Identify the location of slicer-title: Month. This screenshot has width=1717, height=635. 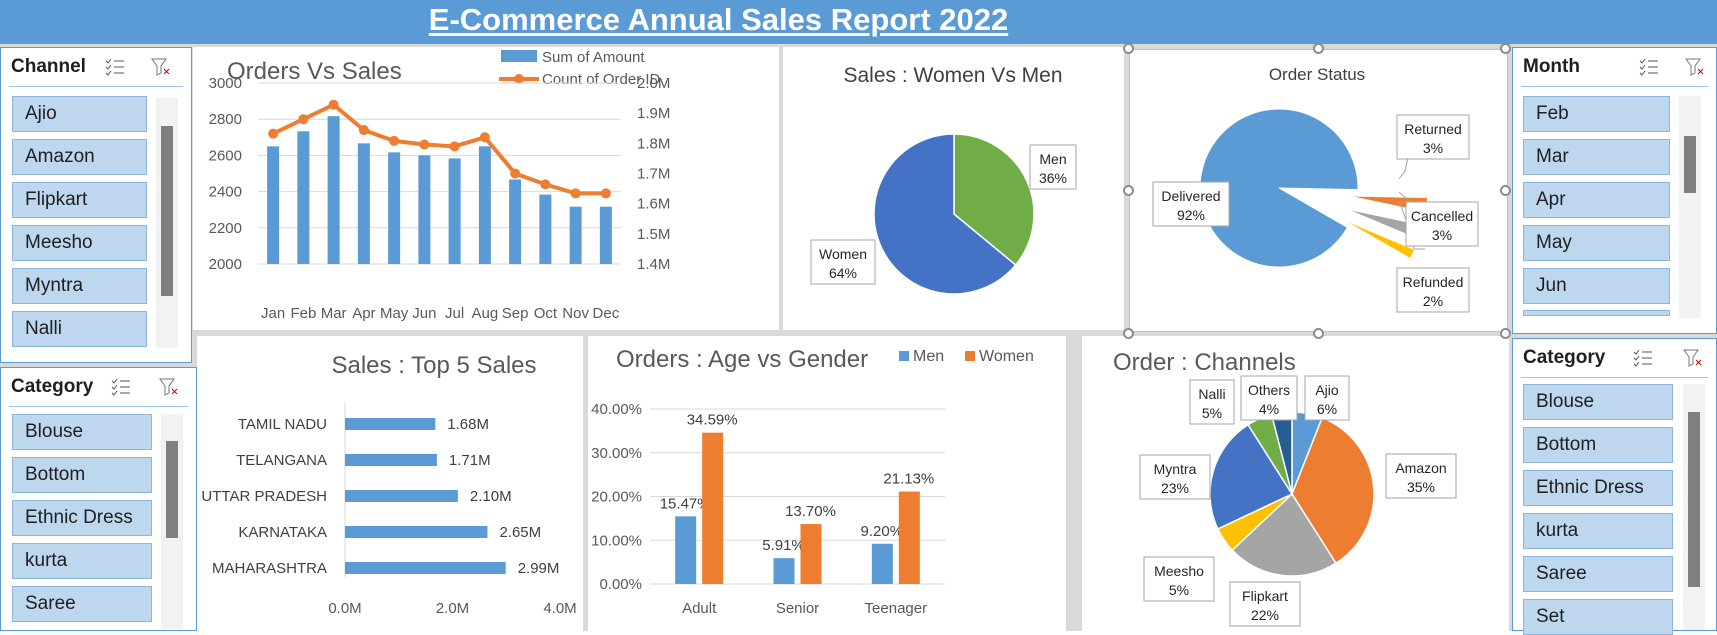
(1551, 66).